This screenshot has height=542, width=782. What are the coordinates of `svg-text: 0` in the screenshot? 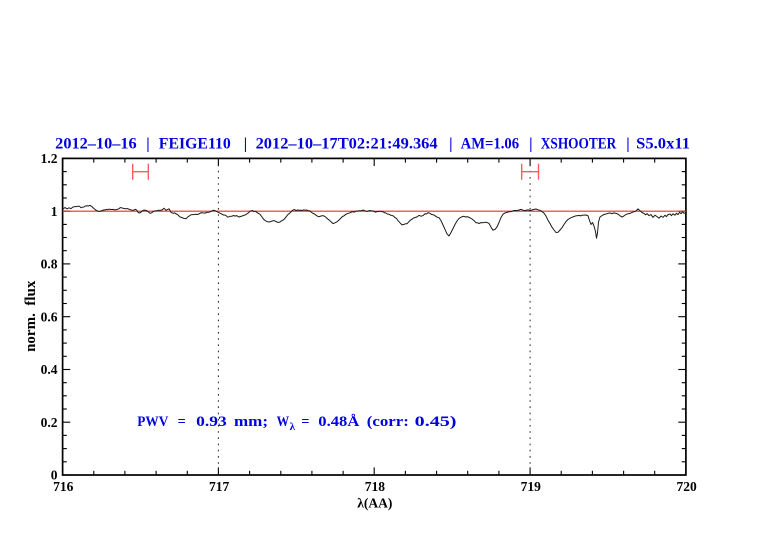 It's located at (54, 475).